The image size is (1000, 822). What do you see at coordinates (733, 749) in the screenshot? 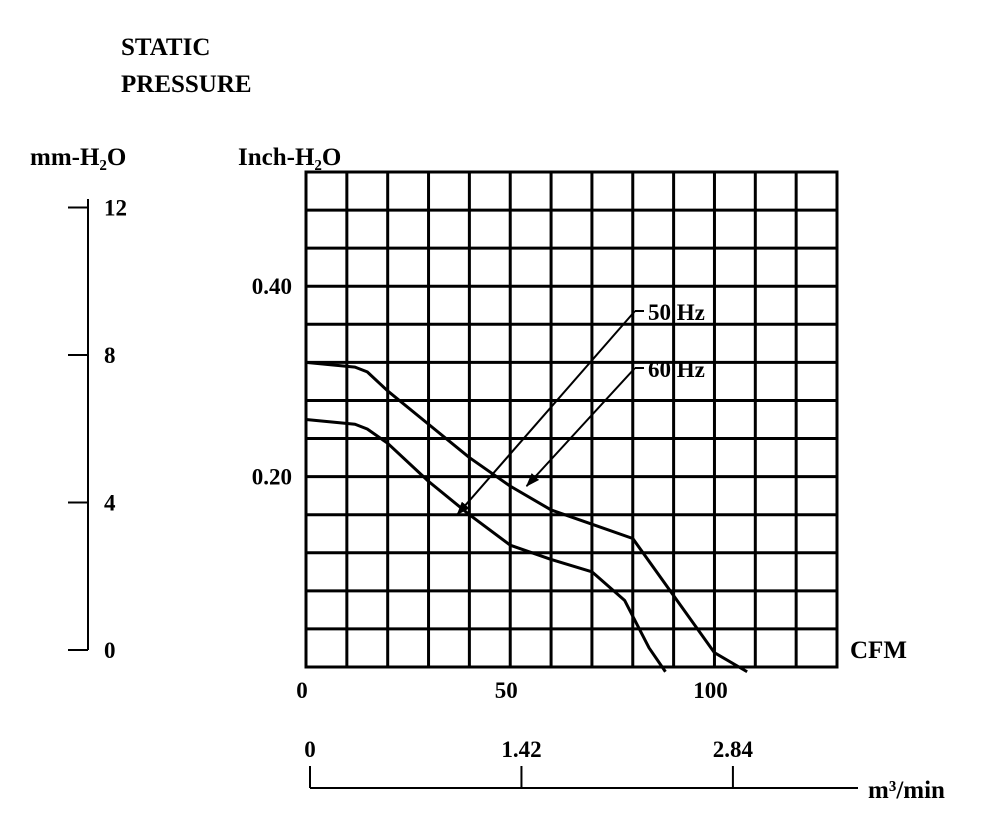
I see `secondary-axis-tick-label: 2.84` at bounding box center [733, 749].